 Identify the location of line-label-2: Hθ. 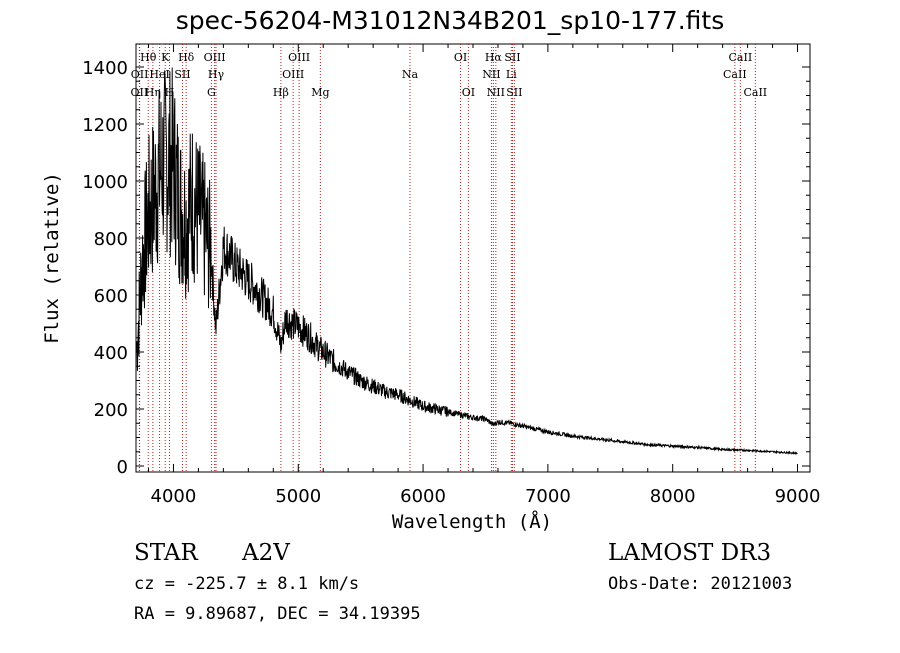
(148, 57).